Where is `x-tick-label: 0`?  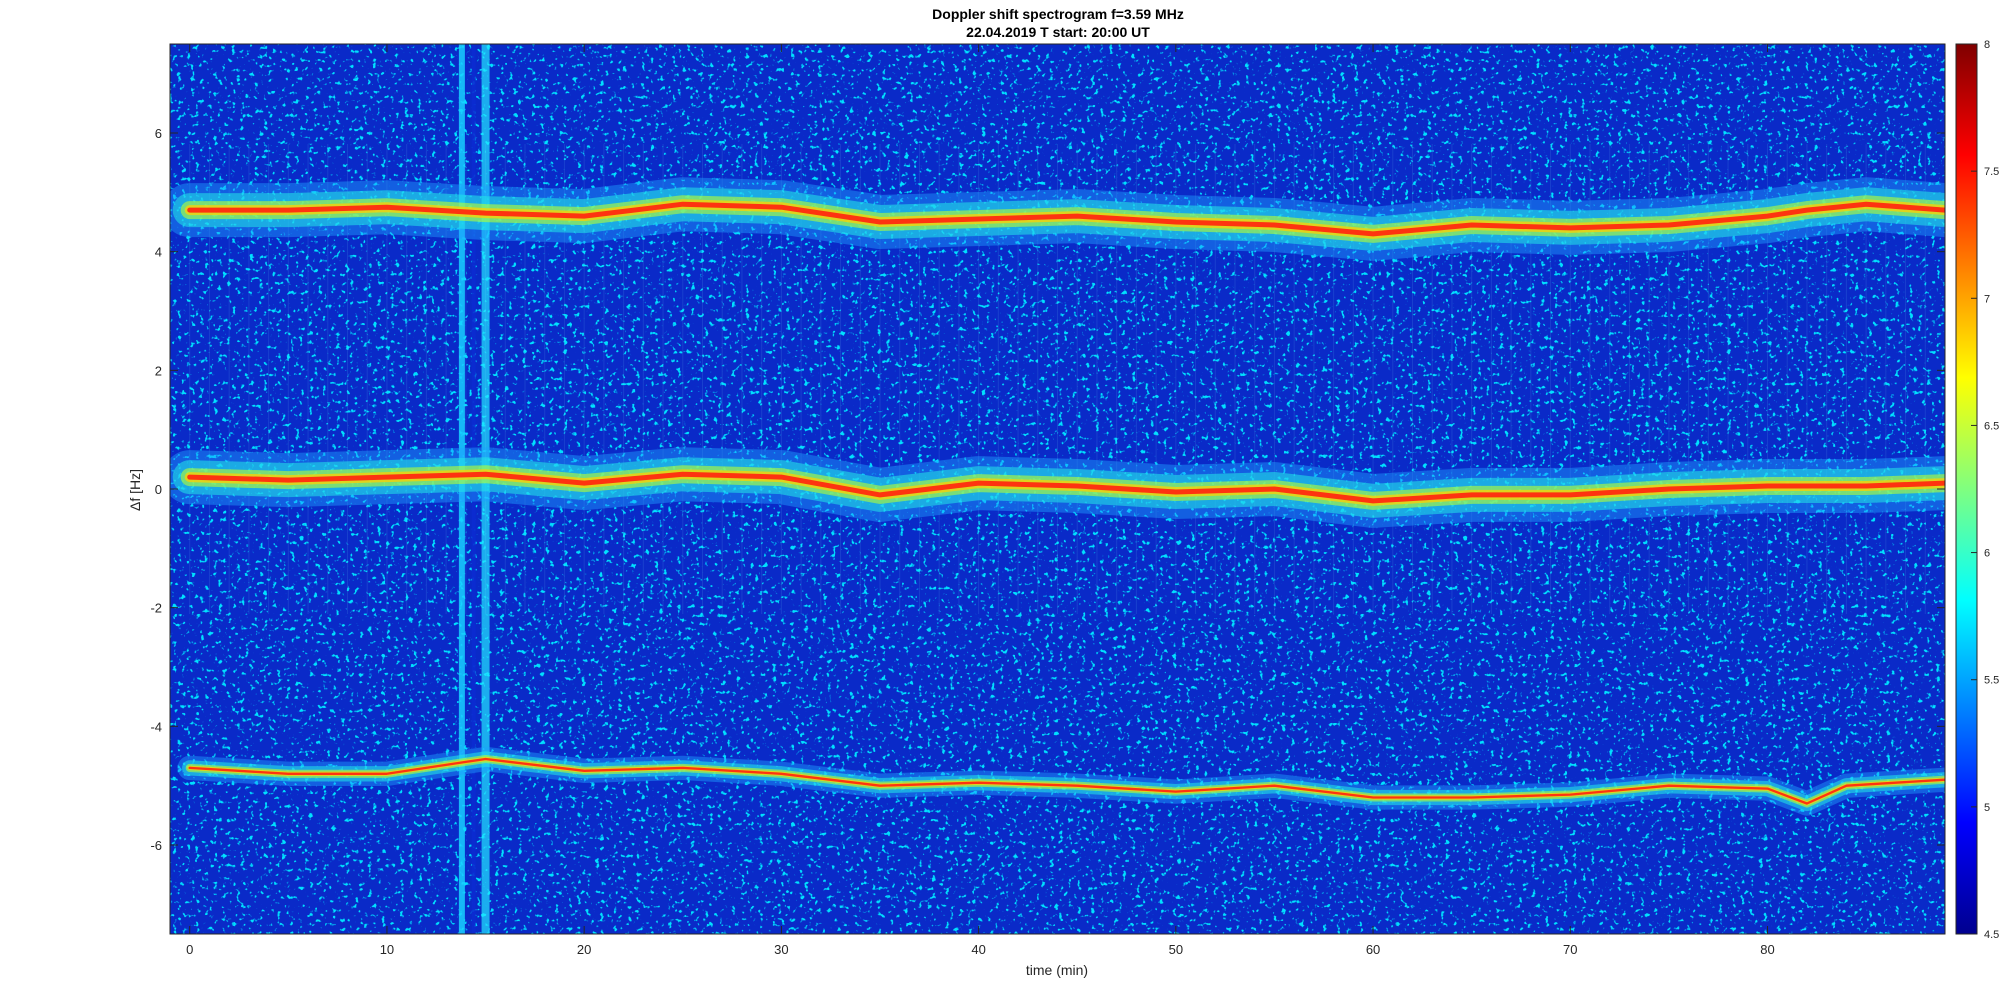
x-tick-label: 0 is located at coordinates (189, 949).